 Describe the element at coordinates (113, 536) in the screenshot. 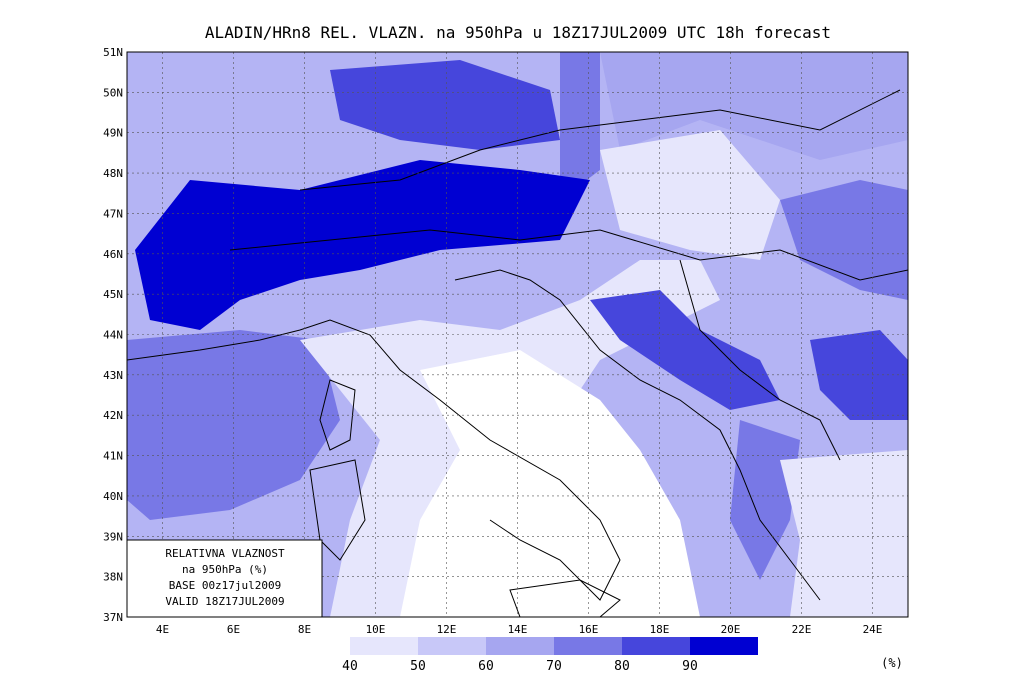

I see `lat-label: 39N` at that location.